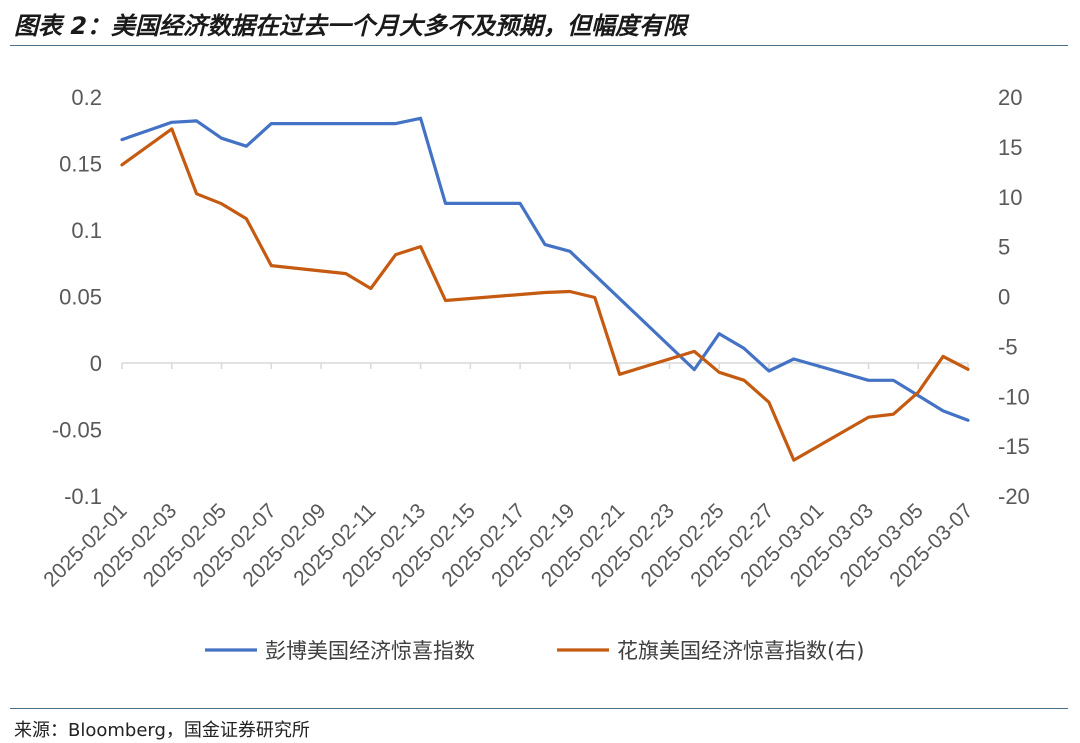  Describe the element at coordinates (1014, 297) in the screenshot. I see `right-axis-ticks: 20 15 10 5 0 -5 -10 -15 -20` at that location.